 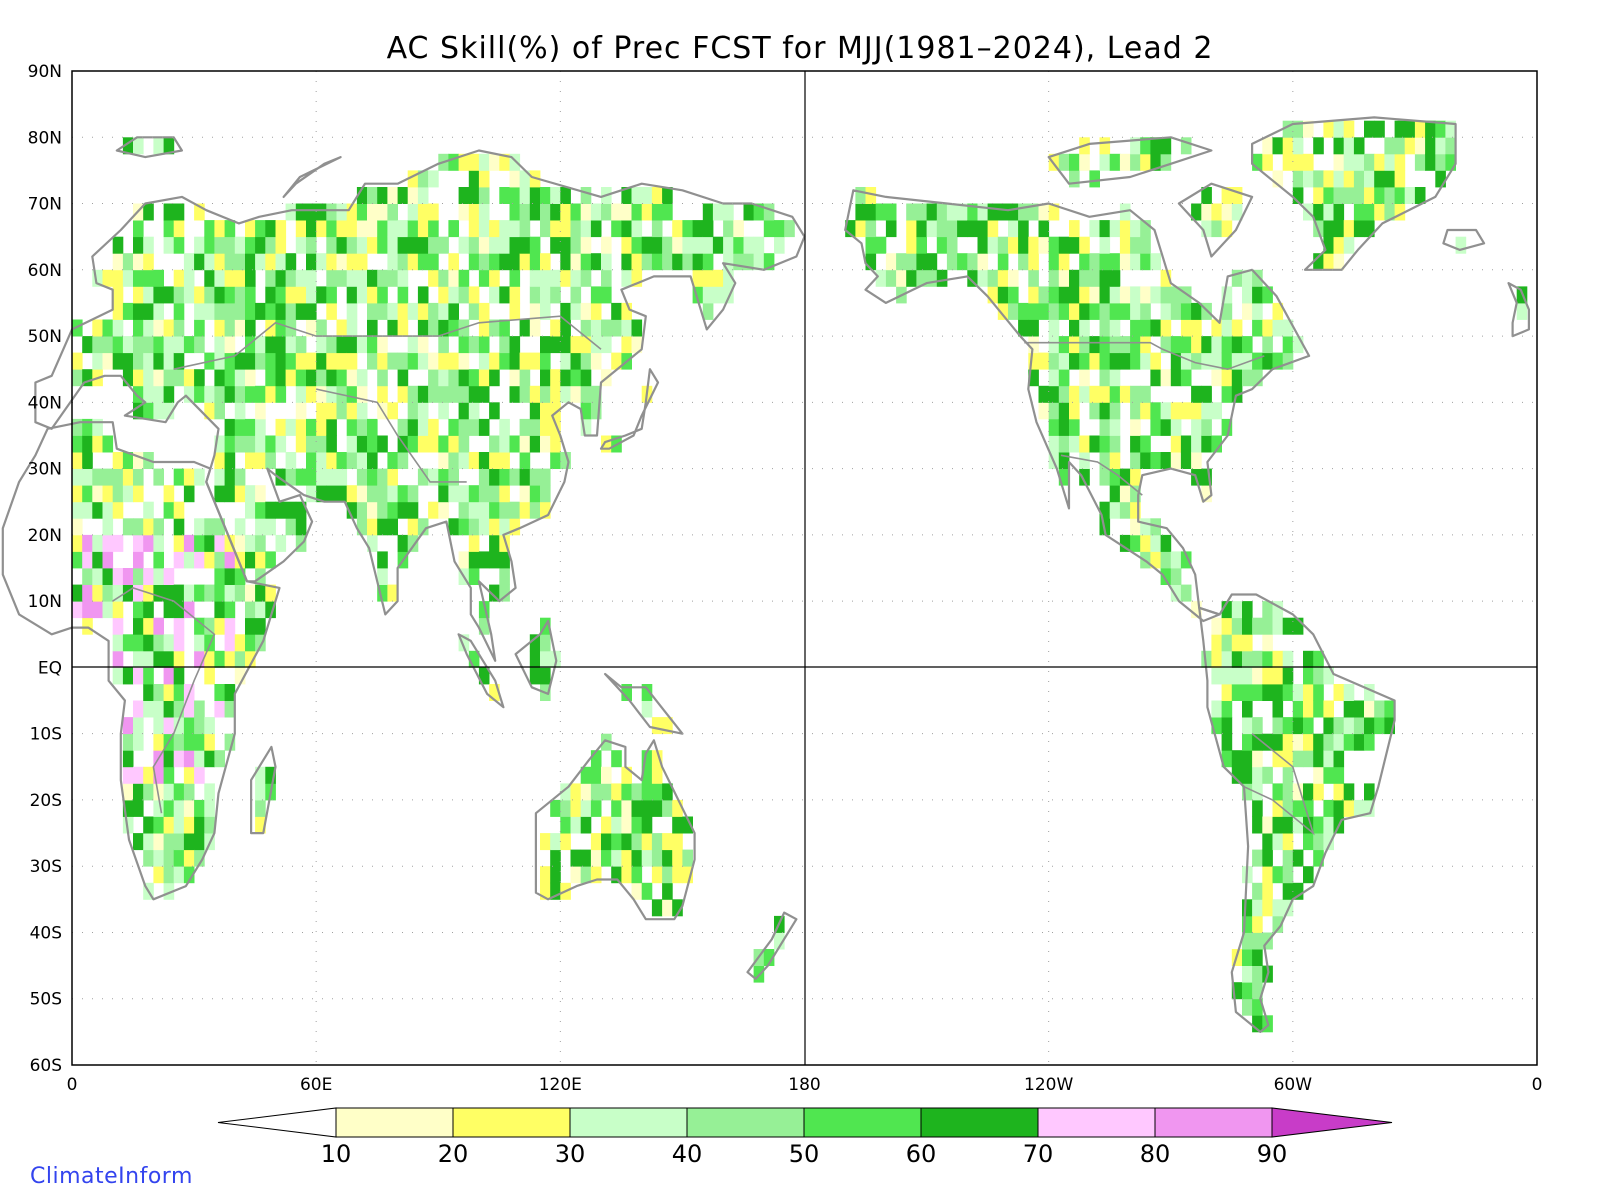 What do you see at coordinates (46, 735) in the screenshot?
I see `latitude-label: 10S` at bounding box center [46, 735].